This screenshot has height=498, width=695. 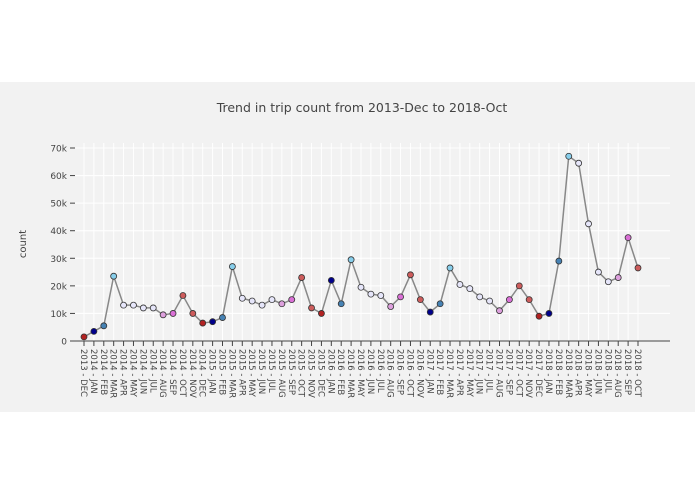 What do you see at coordinates (251, 373) in the screenshot?
I see `x-tick-label: 2015 - MAY` at bounding box center [251, 373].